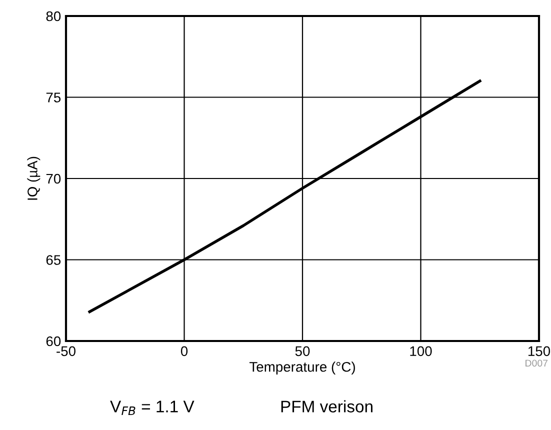 The height and width of the screenshot is (430, 551). Describe the element at coordinates (53, 97) in the screenshot. I see `y-tick-label: 75` at that location.